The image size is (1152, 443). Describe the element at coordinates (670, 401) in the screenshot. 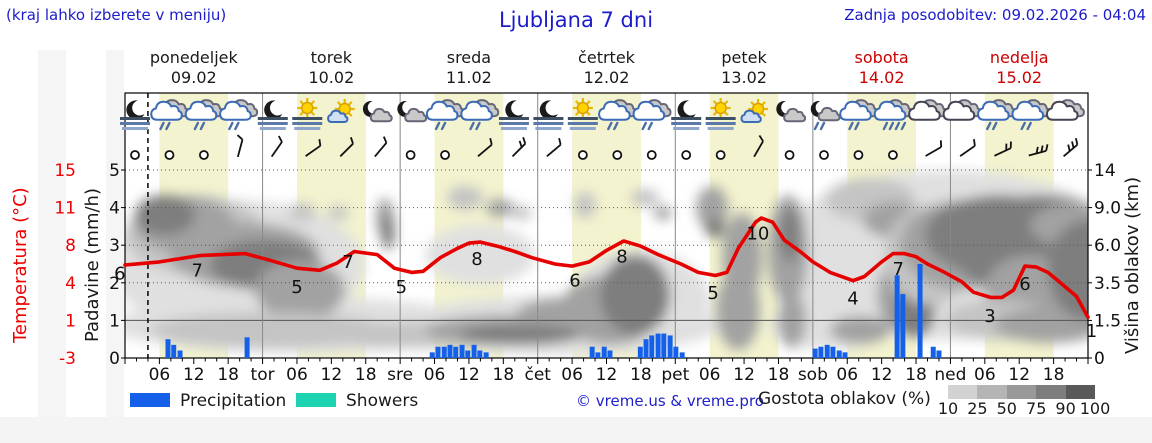

I see `credit-link: © vreme.us & vreme.pro` at that location.